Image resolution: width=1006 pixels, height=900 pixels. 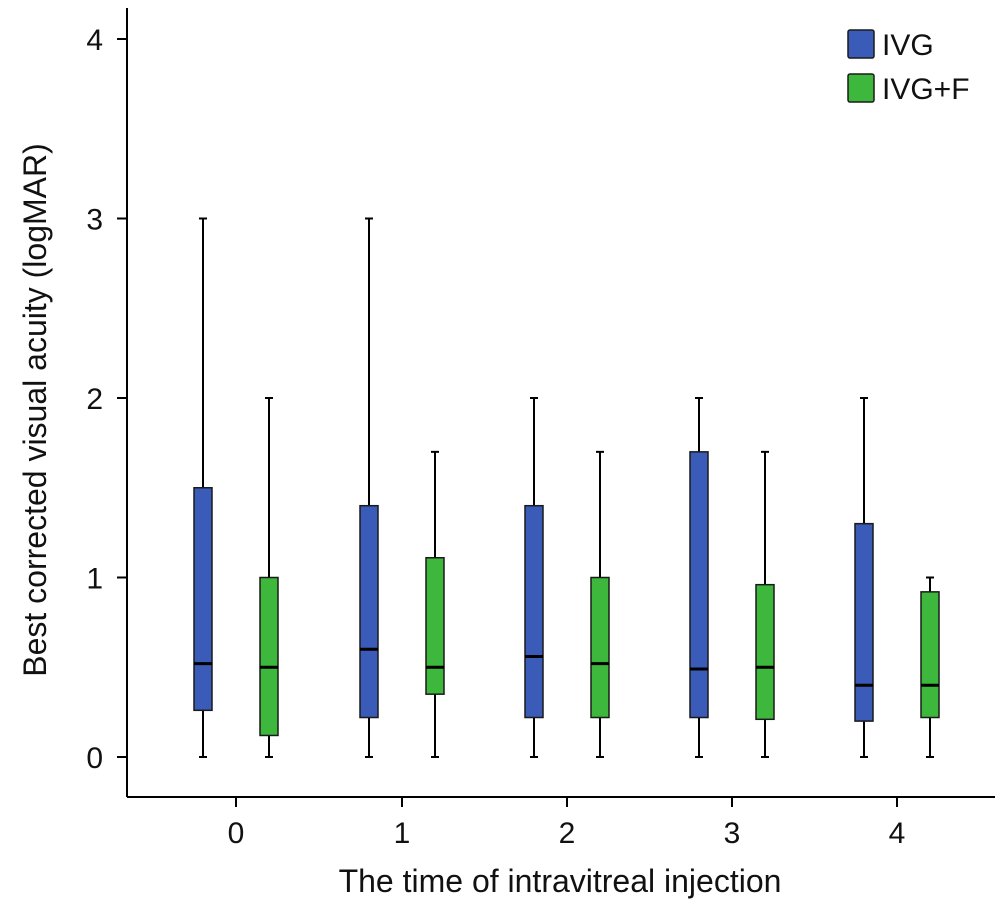 I want to click on x-tick-label: 2, so click(x=567, y=833).